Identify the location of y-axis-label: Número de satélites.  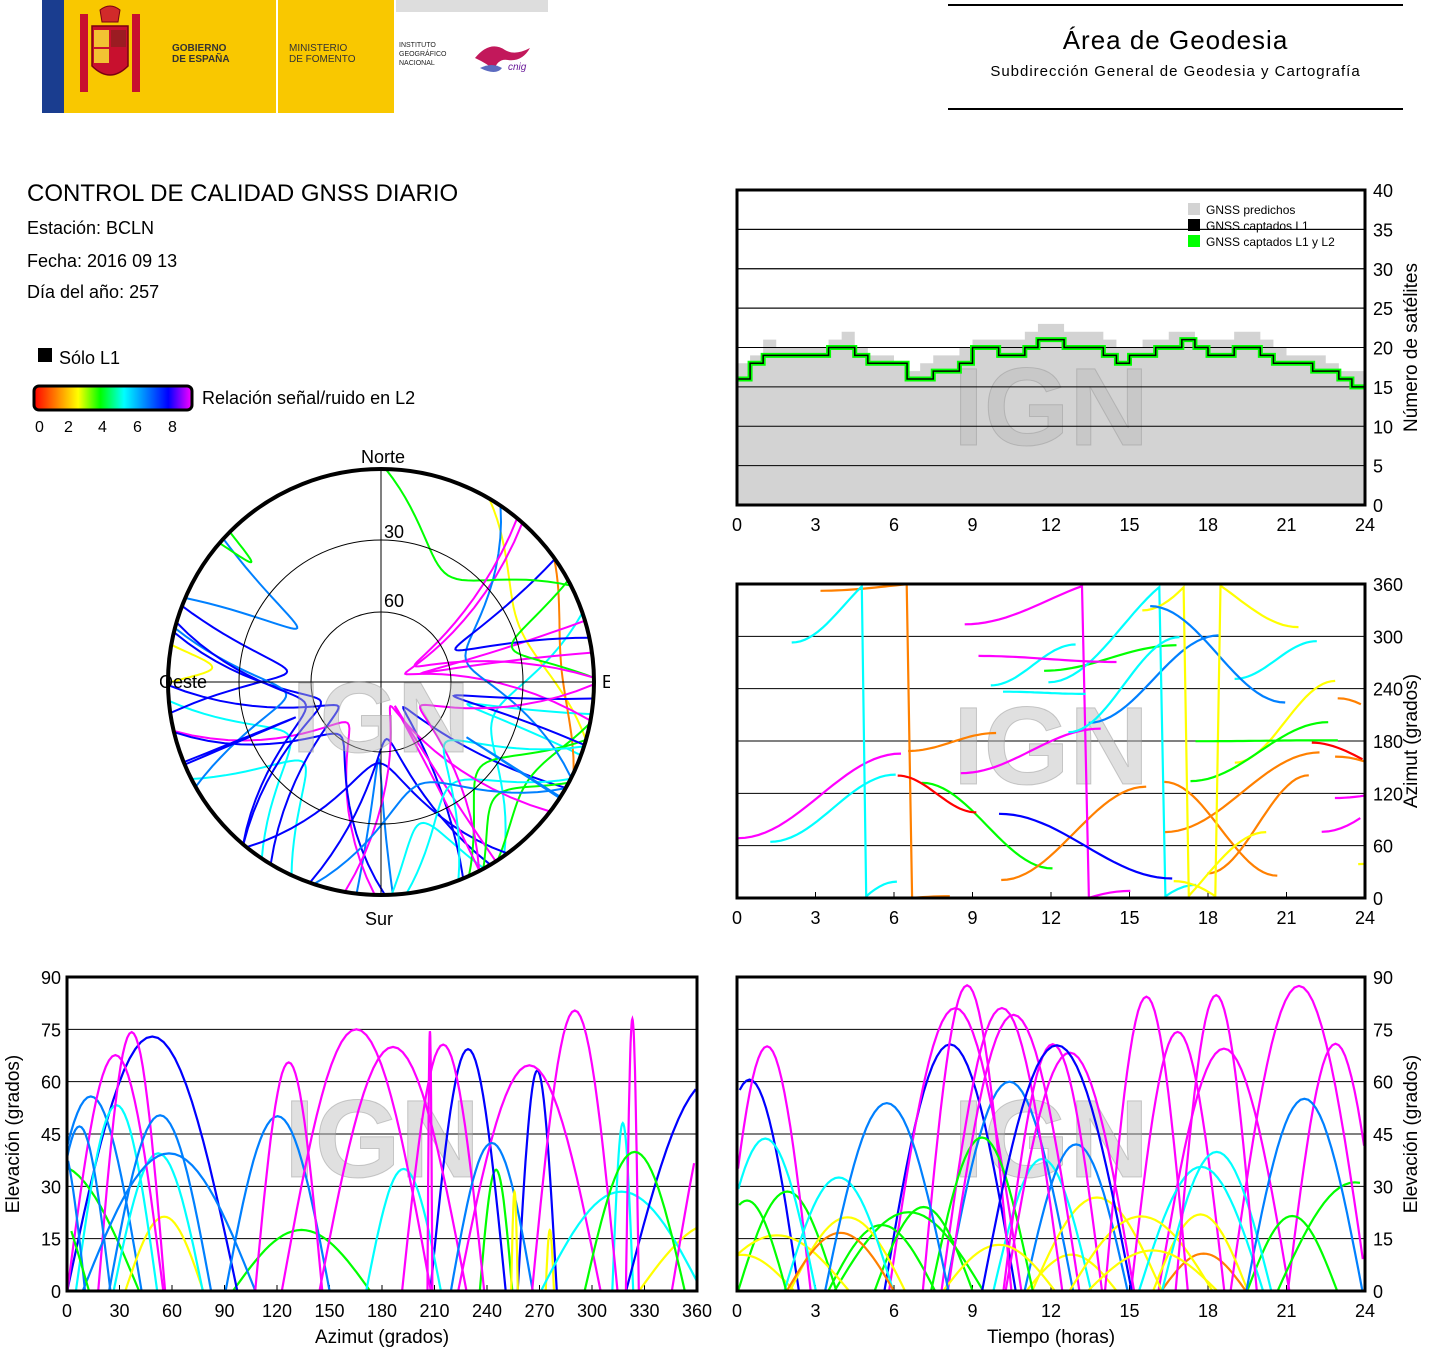
(1411, 347).